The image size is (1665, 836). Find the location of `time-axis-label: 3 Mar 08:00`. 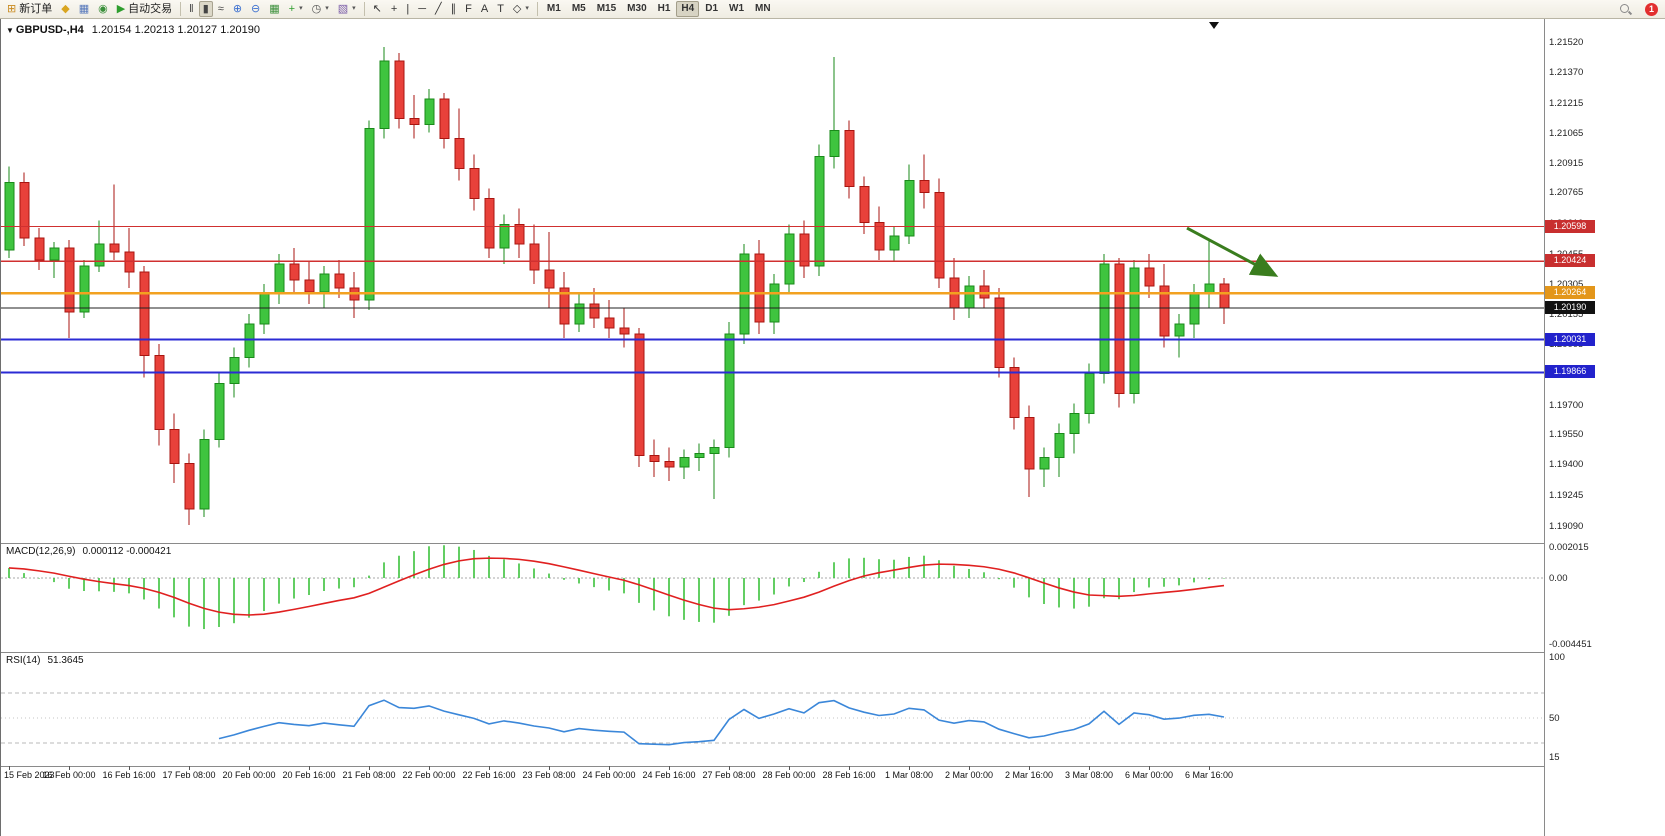

time-axis-label: 3 Mar 08:00 is located at coordinates (1089, 775).